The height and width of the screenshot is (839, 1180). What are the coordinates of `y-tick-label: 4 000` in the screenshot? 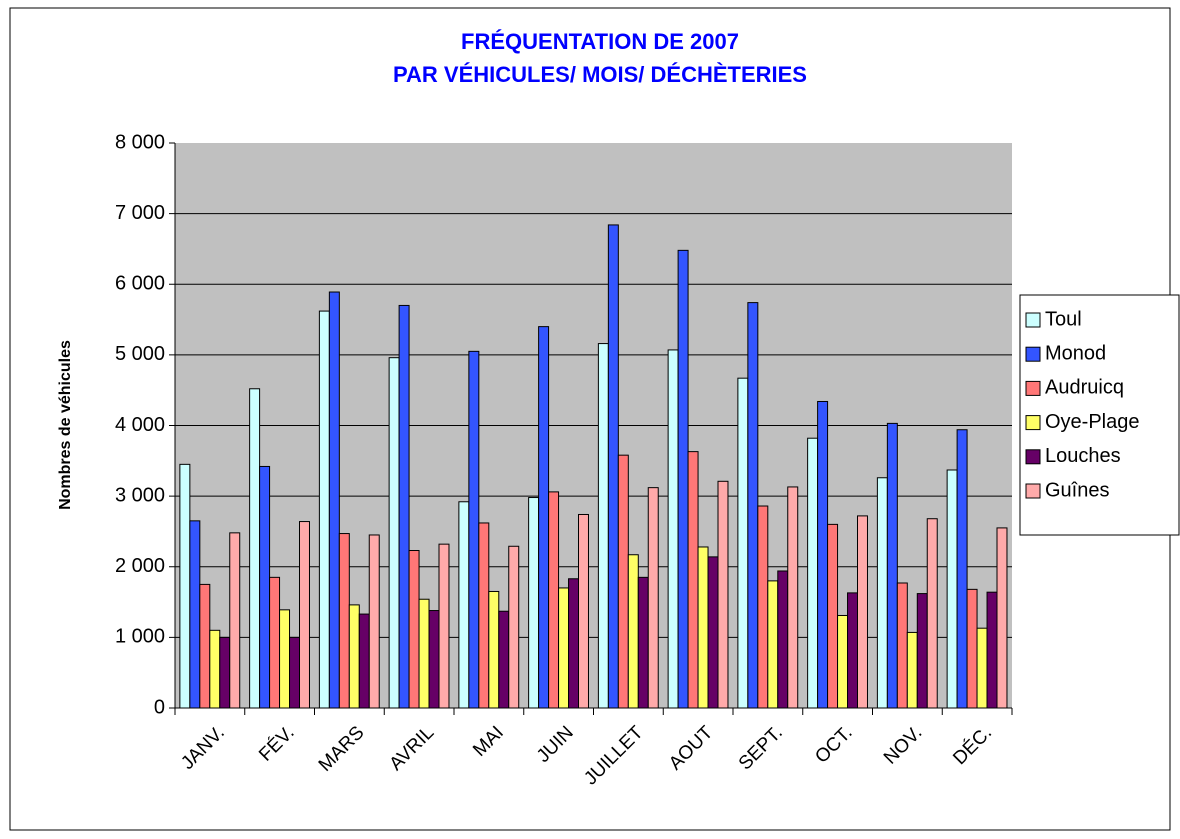 It's located at (140, 425).